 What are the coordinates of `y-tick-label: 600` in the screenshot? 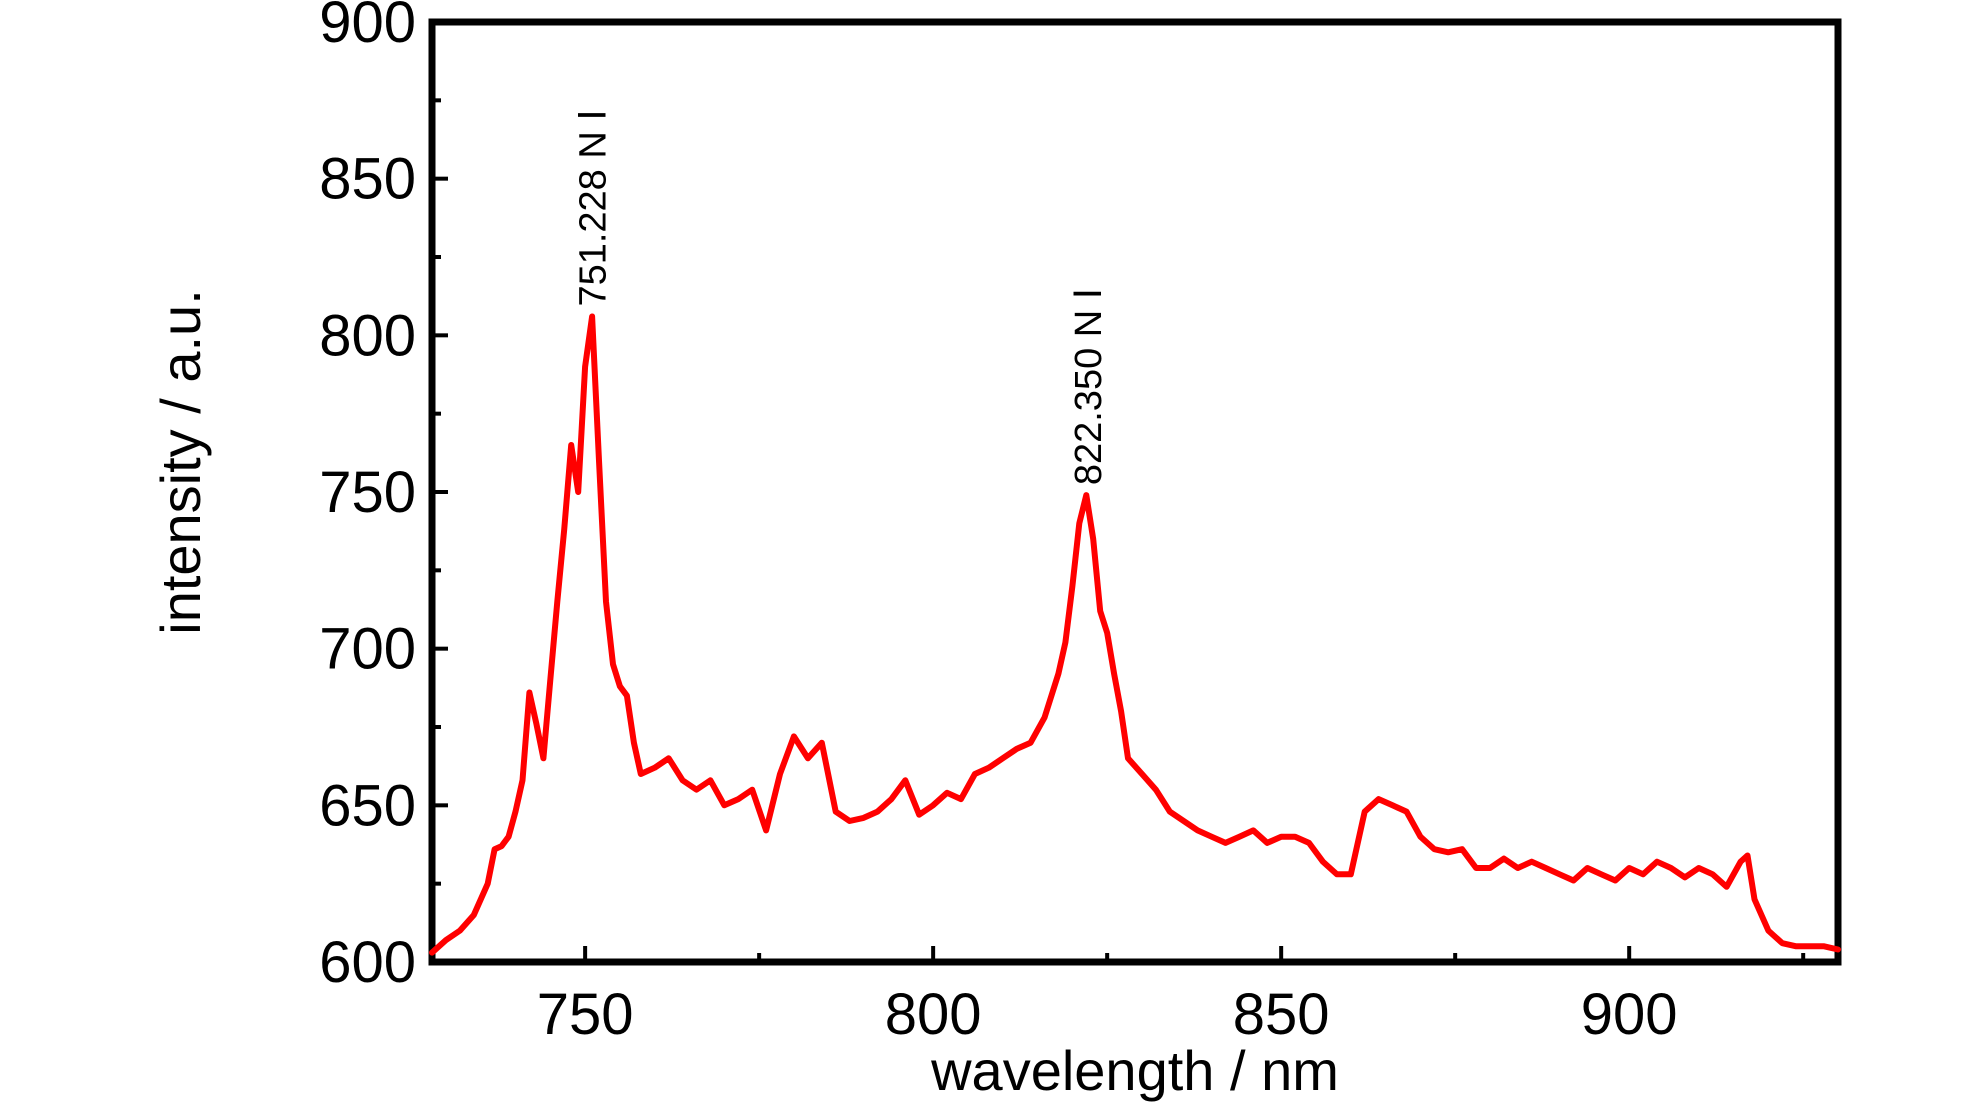 It's located at (367, 962).